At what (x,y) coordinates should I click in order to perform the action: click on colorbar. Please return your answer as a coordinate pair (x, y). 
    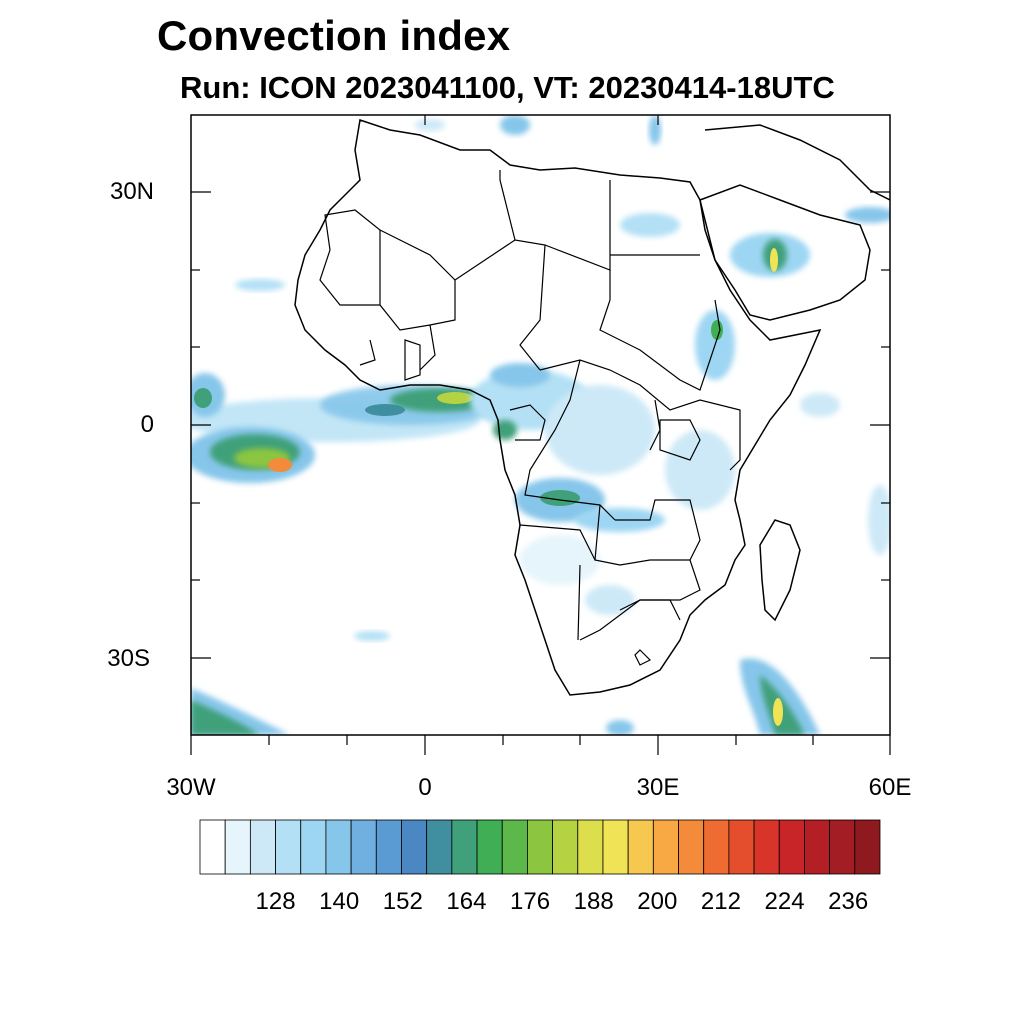
    Looking at the image, I should click on (540, 847).